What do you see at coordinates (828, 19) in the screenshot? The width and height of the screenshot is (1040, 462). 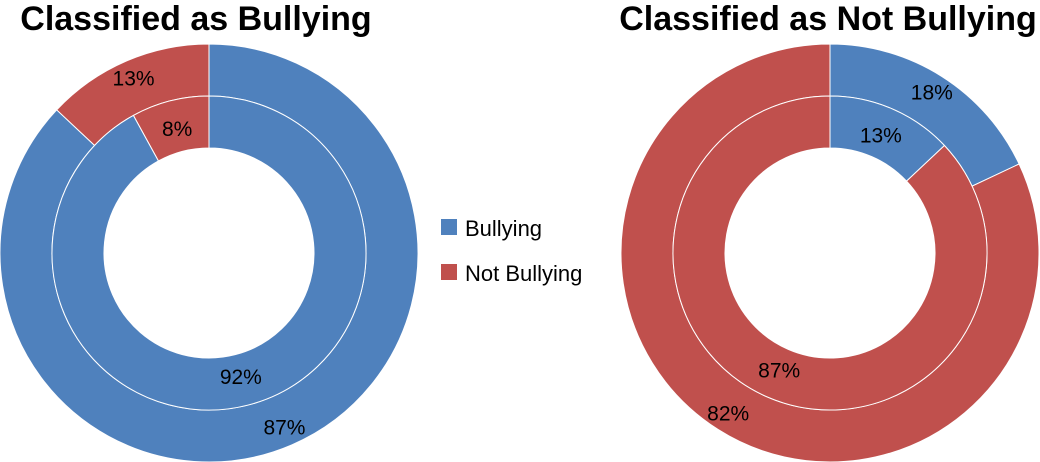 I see `chart-title-right: Classified as Not Bullying` at bounding box center [828, 19].